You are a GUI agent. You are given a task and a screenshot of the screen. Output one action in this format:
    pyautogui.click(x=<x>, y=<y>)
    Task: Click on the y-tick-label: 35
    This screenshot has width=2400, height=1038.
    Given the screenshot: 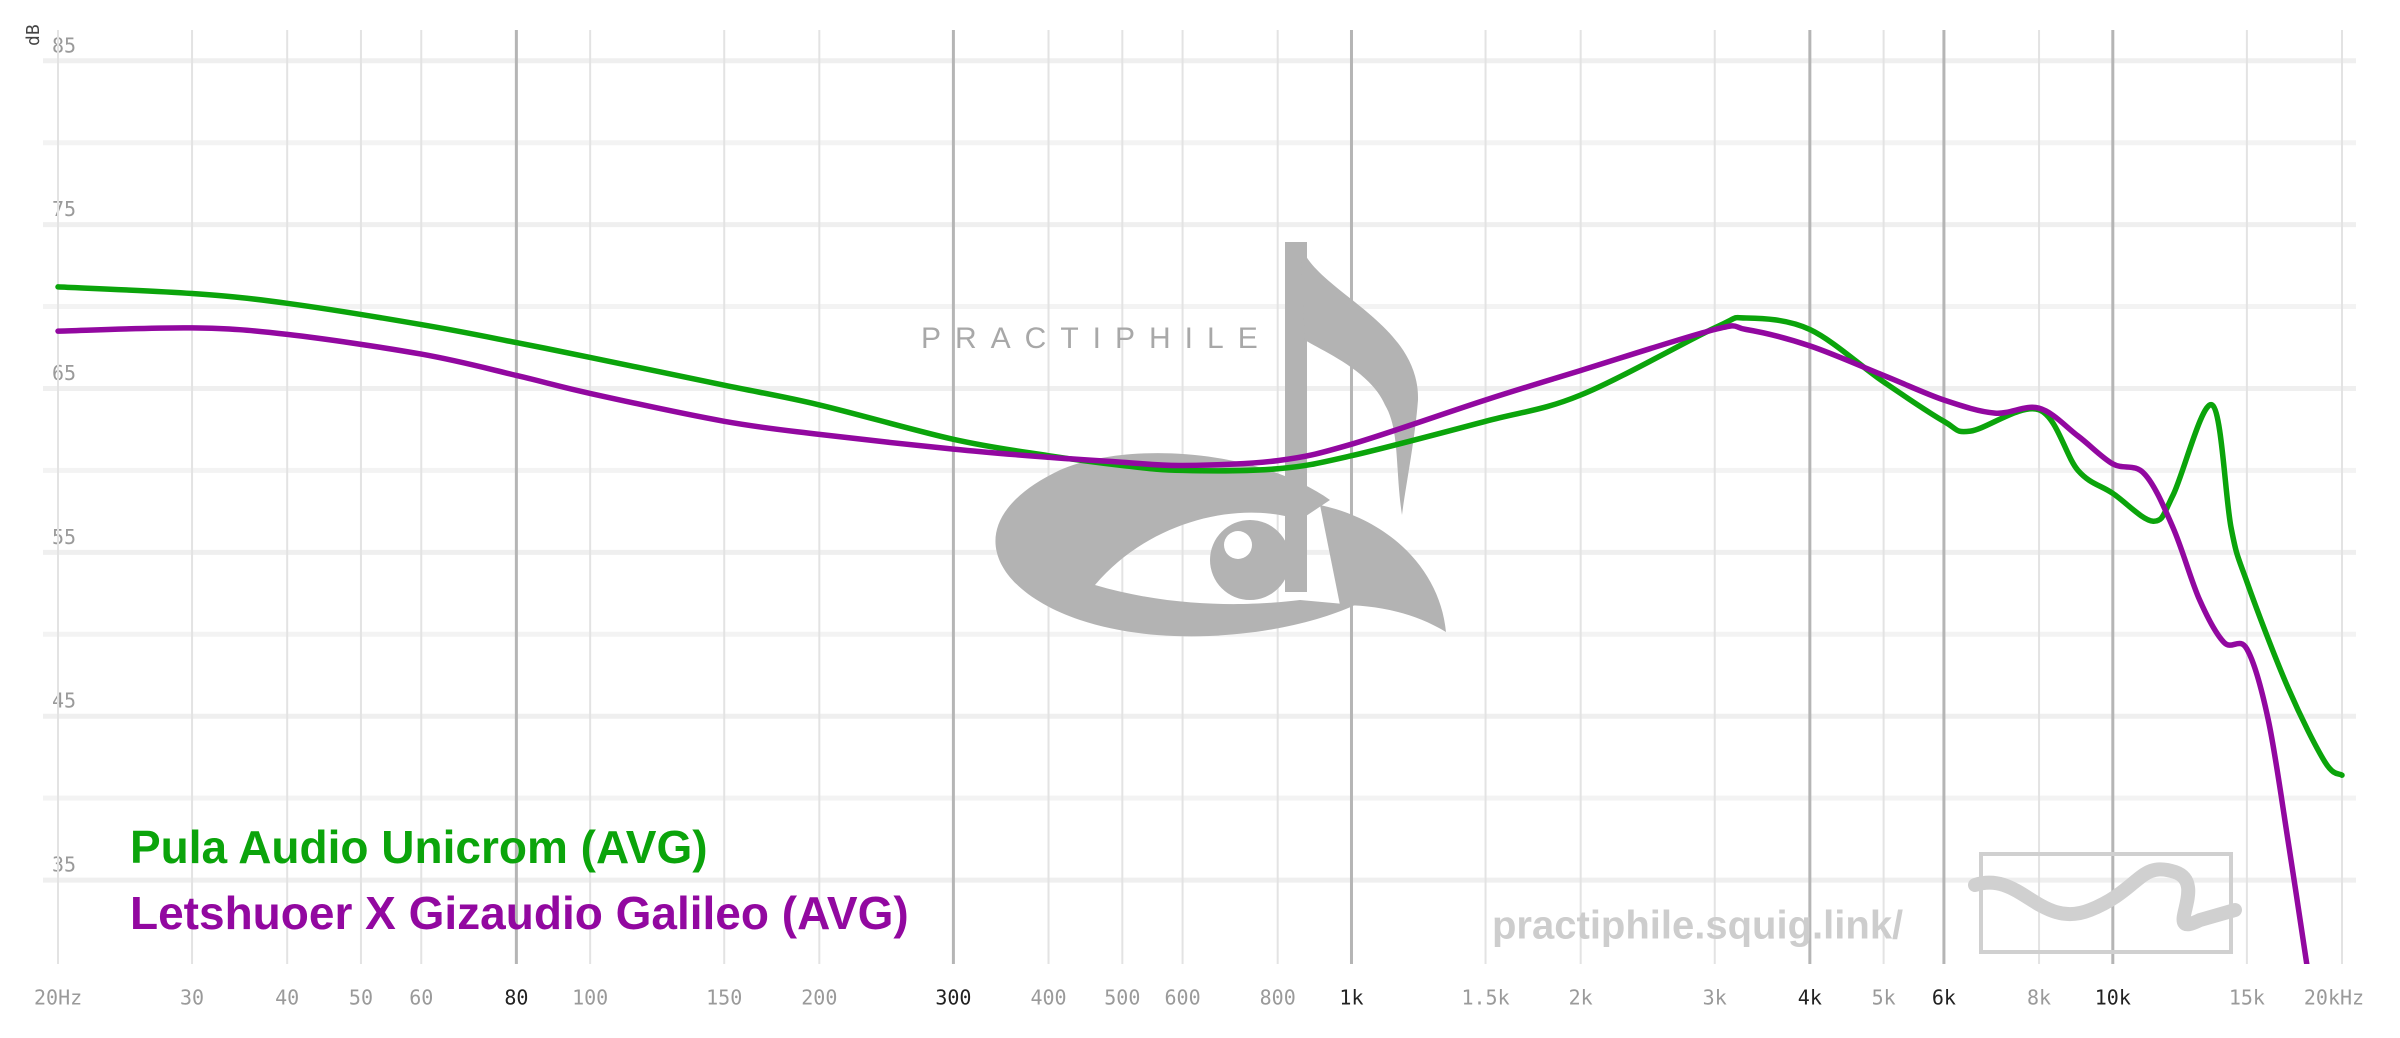 What is the action you would take?
    pyautogui.click(x=64, y=865)
    